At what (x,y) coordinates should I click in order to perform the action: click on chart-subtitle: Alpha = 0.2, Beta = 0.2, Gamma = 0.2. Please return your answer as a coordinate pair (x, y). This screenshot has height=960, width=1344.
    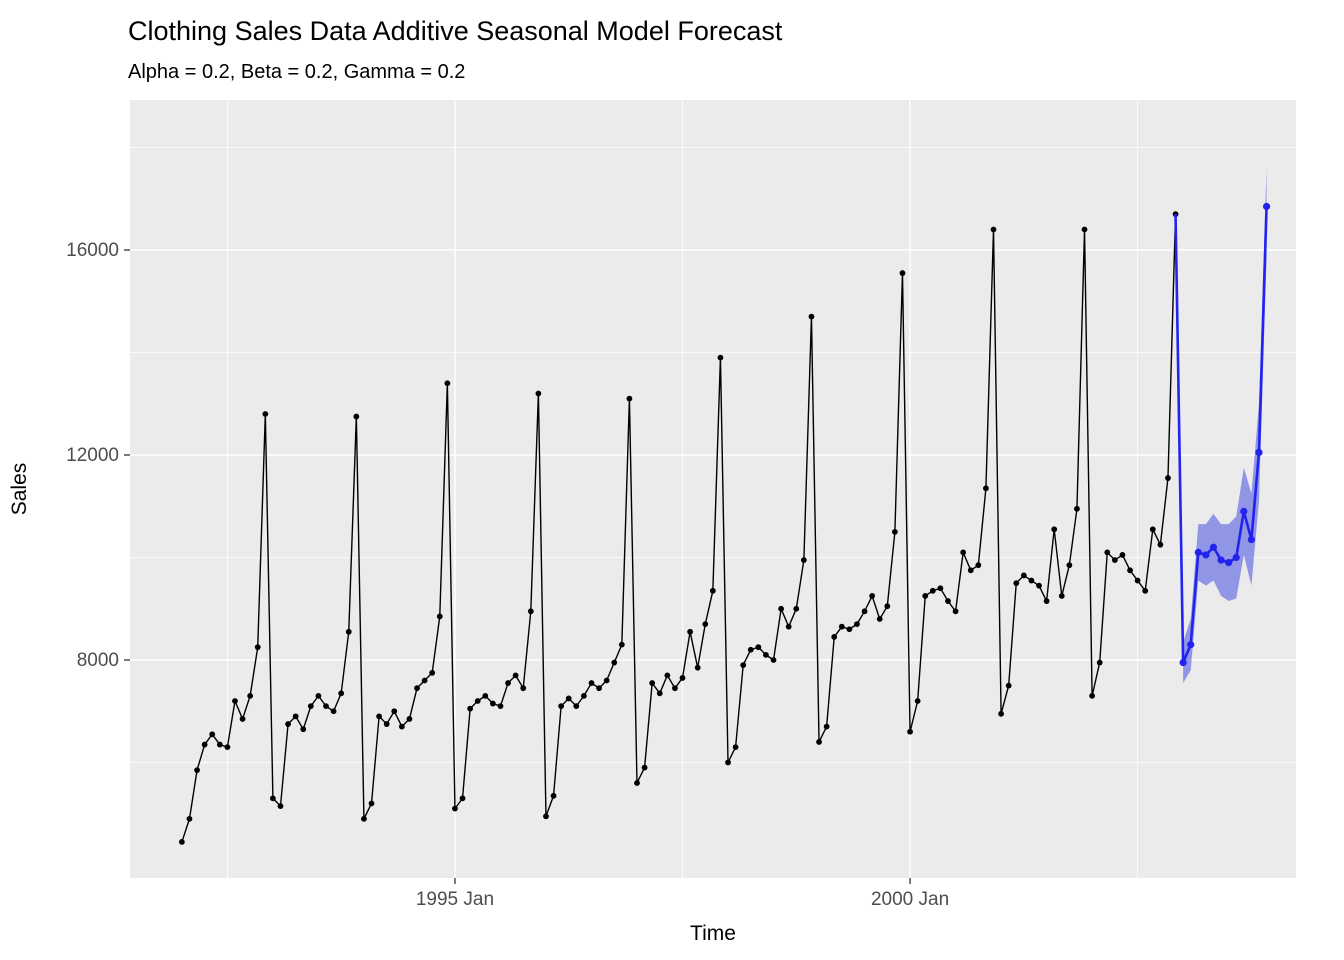
    Looking at the image, I should click on (296, 72).